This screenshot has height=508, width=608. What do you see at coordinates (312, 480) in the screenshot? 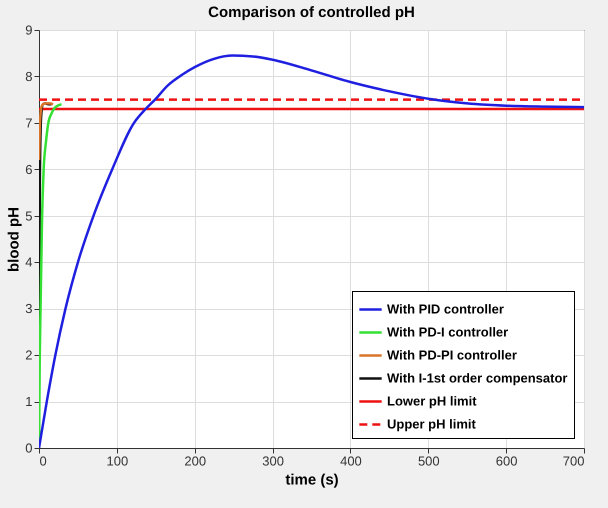
I see `x-axis-title: time (s)` at bounding box center [312, 480].